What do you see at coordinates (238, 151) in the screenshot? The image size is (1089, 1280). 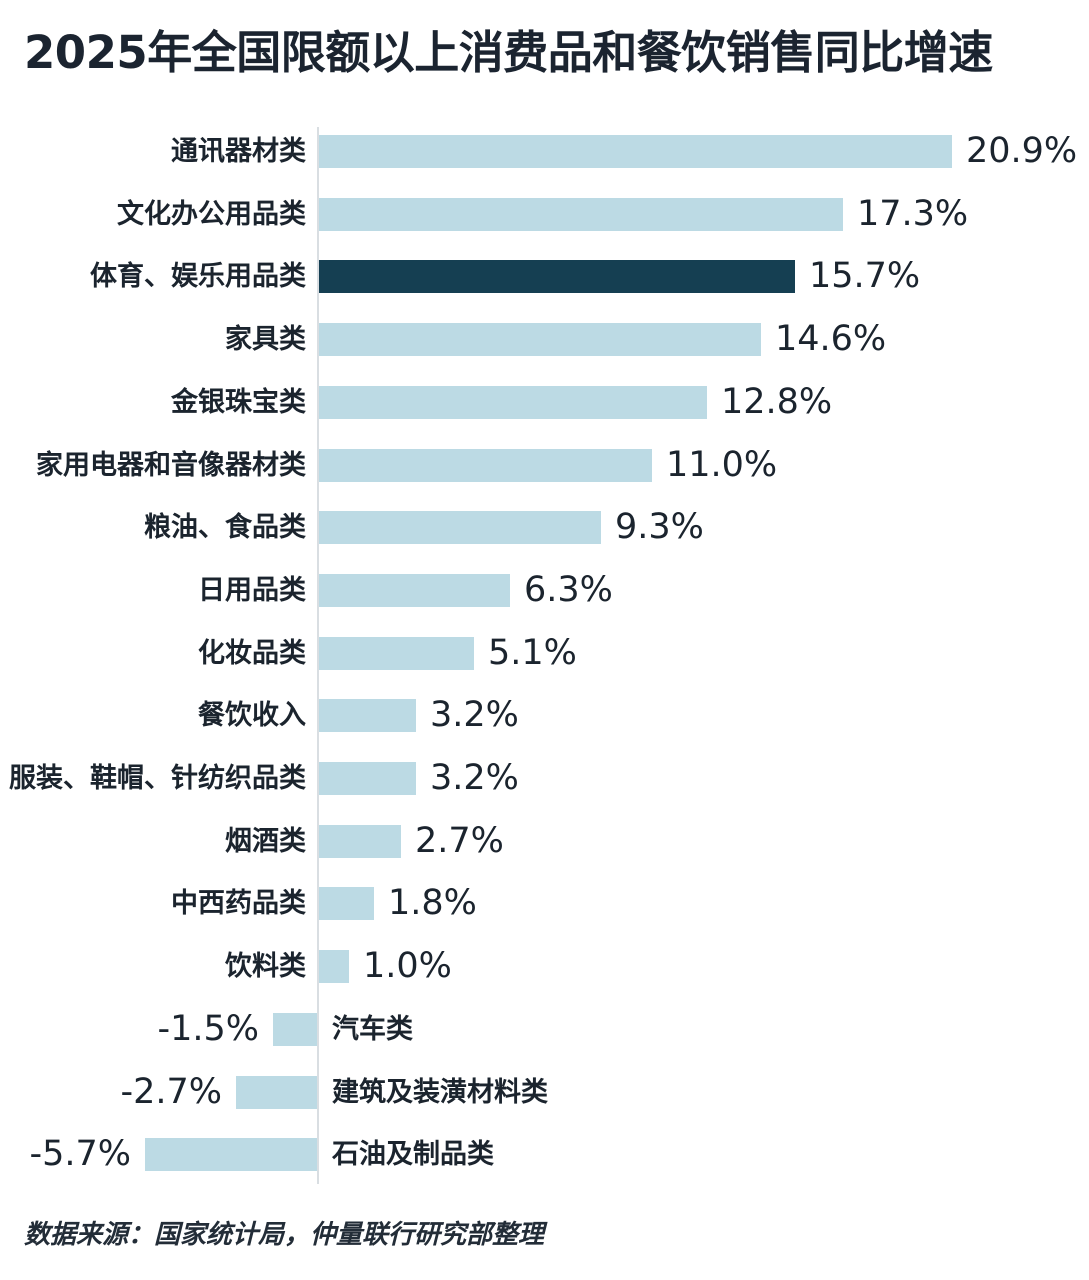 I see `category-label: 通讯器材类` at bounding box center [238, 151].